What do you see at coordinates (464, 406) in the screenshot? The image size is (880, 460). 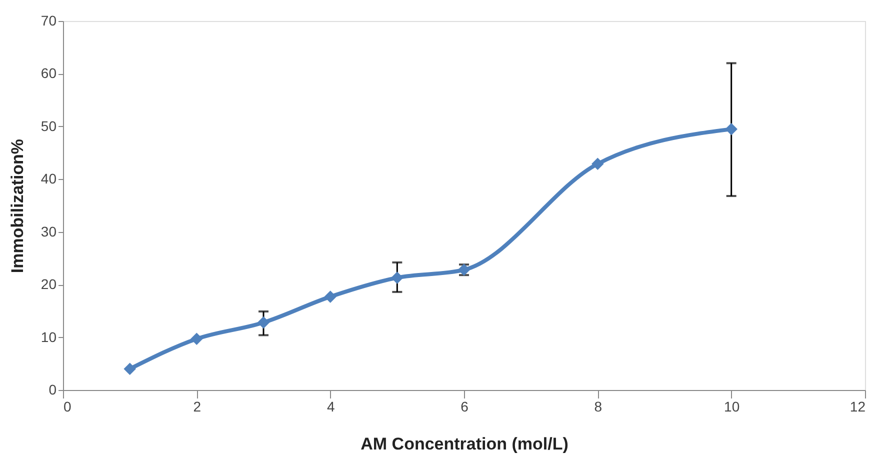 I see `x-tick-label: 6` at bounding box center [464, 406].